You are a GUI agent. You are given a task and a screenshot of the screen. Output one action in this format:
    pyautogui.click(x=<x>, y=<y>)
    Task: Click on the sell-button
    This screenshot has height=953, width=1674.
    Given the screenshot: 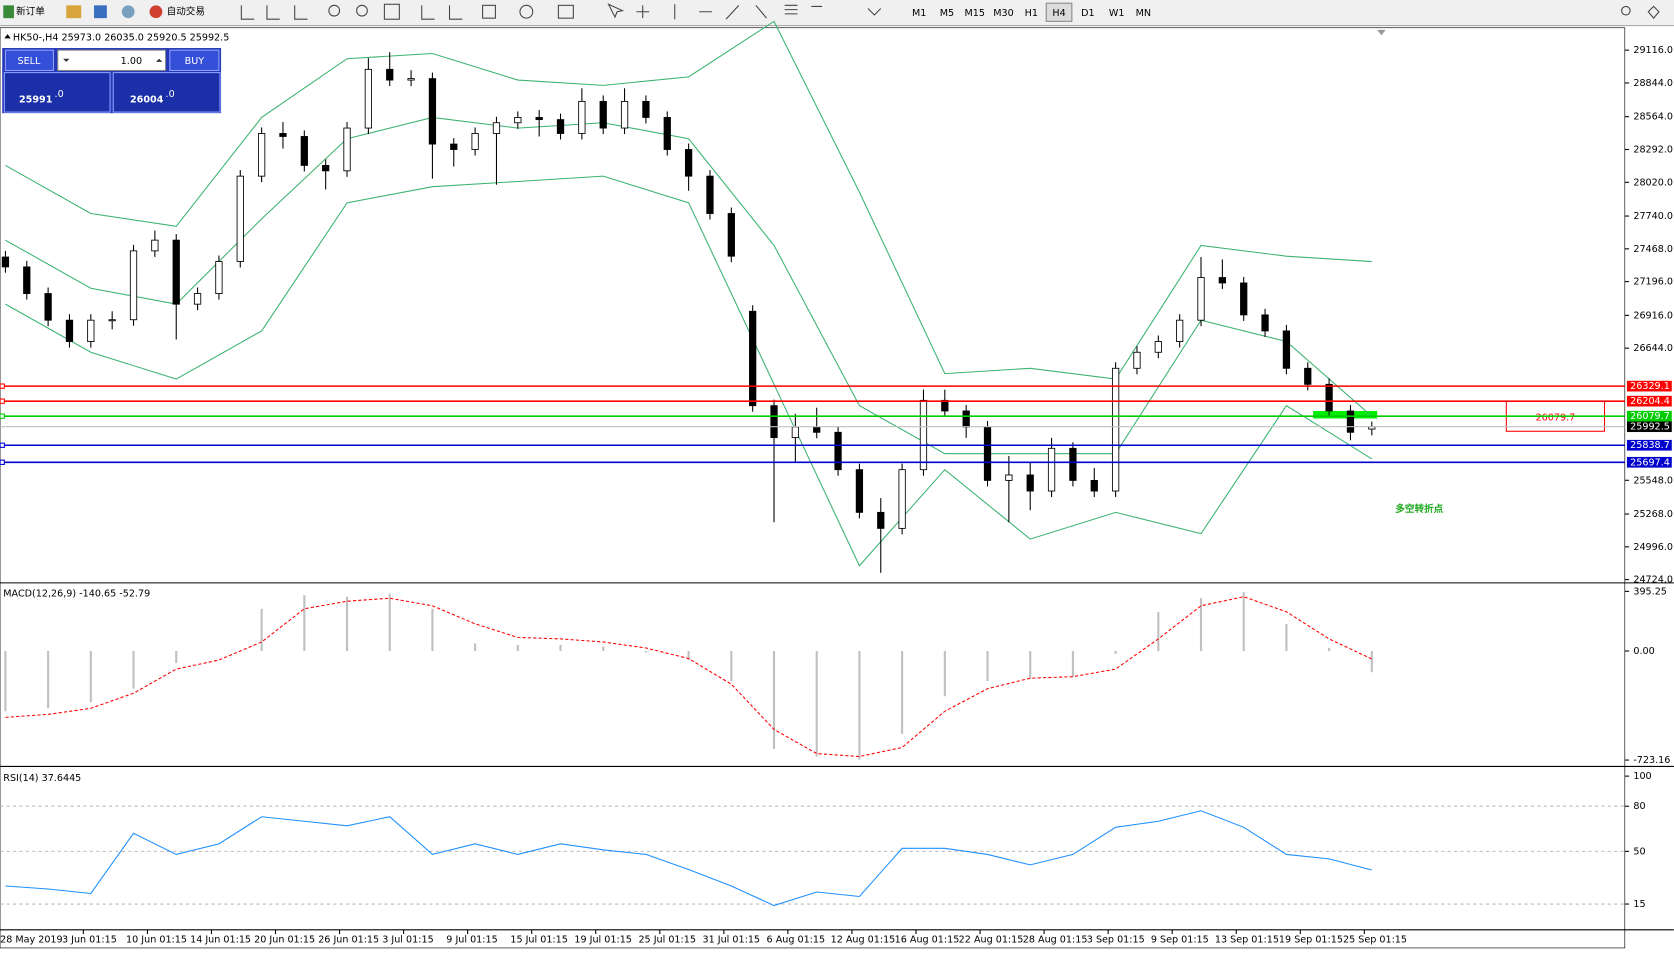 What is the action you would take?
    pyautogui.click(x=29, y=60)
    